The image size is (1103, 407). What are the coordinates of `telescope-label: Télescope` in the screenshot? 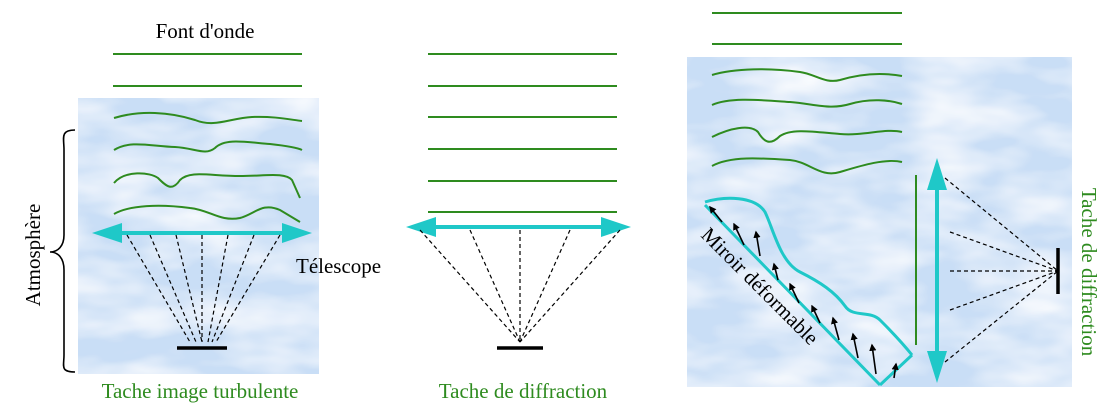 It's located at (338, 266).